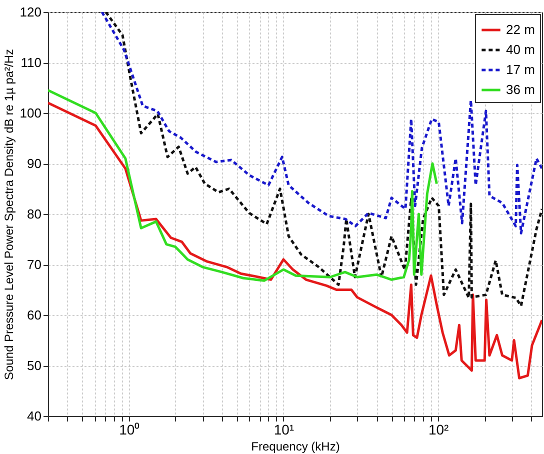 Image resolution: width=544 pixels, height=454 pixels. Describe the element at coordinates (34, 416) in the screenshot. I see `y-tick-label: 40` at that location.